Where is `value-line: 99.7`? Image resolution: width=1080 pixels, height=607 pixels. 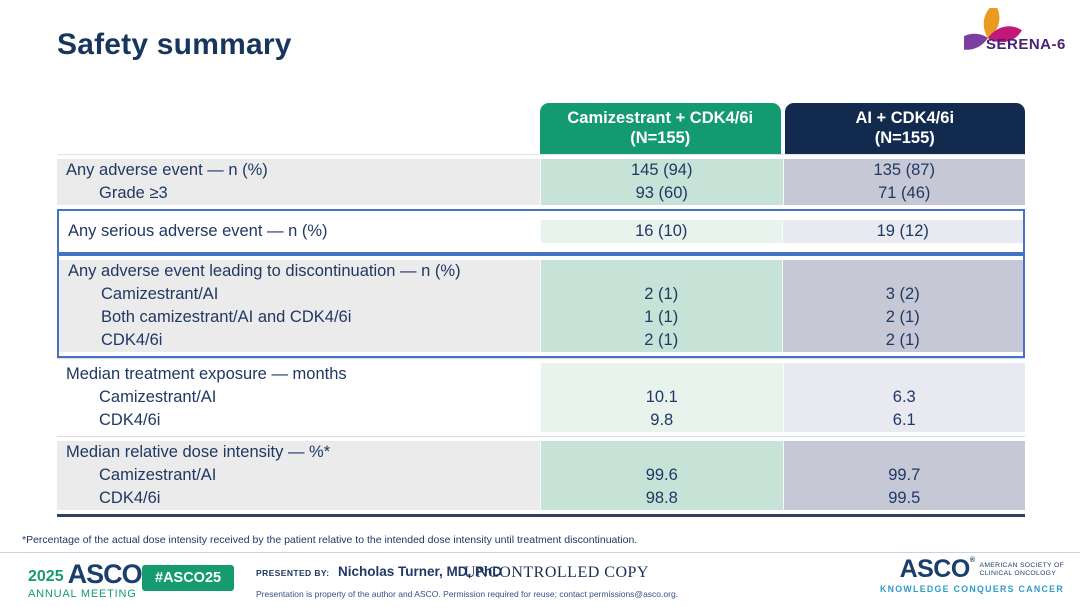
value-line: 99.7 is located at coordinates (904, 475).